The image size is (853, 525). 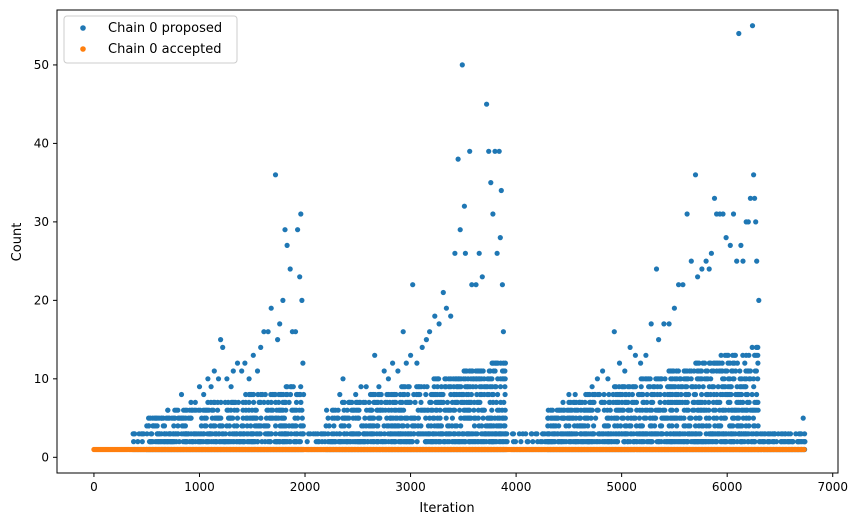 I want to click on x-tick-label: 6000, so click(x=727, y=487).